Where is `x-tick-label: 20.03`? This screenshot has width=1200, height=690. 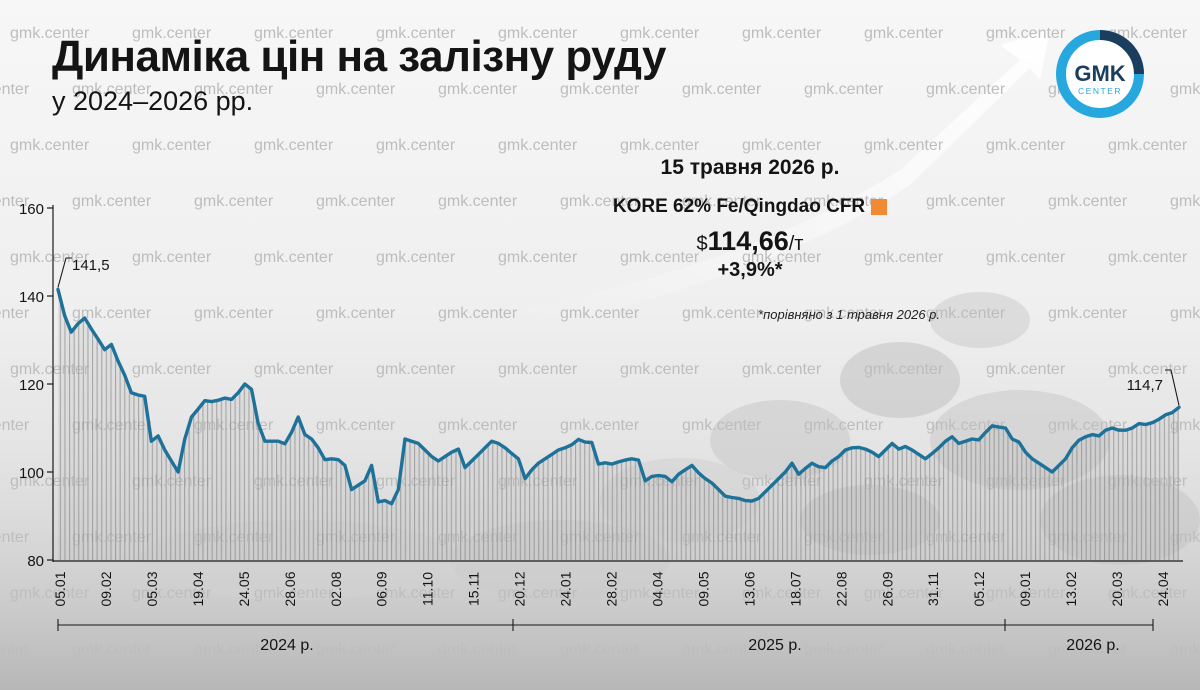
x-tick-label: 20.03 is located at coordinates (1117, 588).